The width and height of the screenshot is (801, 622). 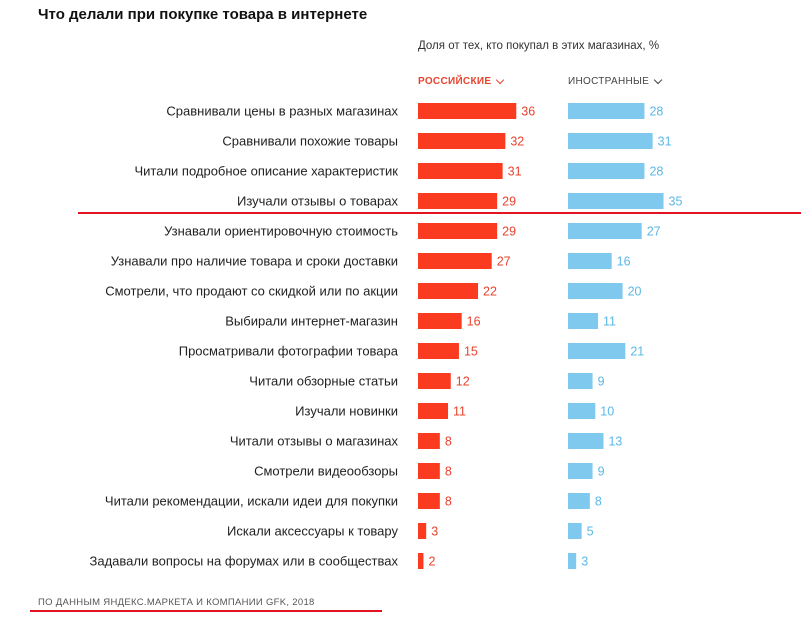 What do you see at coordinates (607, 412) in the screenshot?
I see `value-label-foreign: 10` at bounding box center [607, 412].